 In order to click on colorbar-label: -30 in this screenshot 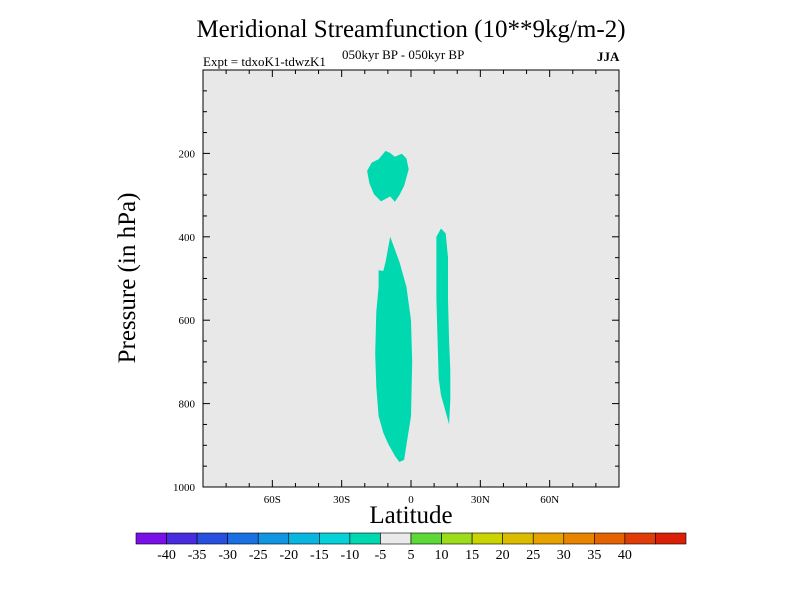, I will do `click(227, 555)`.